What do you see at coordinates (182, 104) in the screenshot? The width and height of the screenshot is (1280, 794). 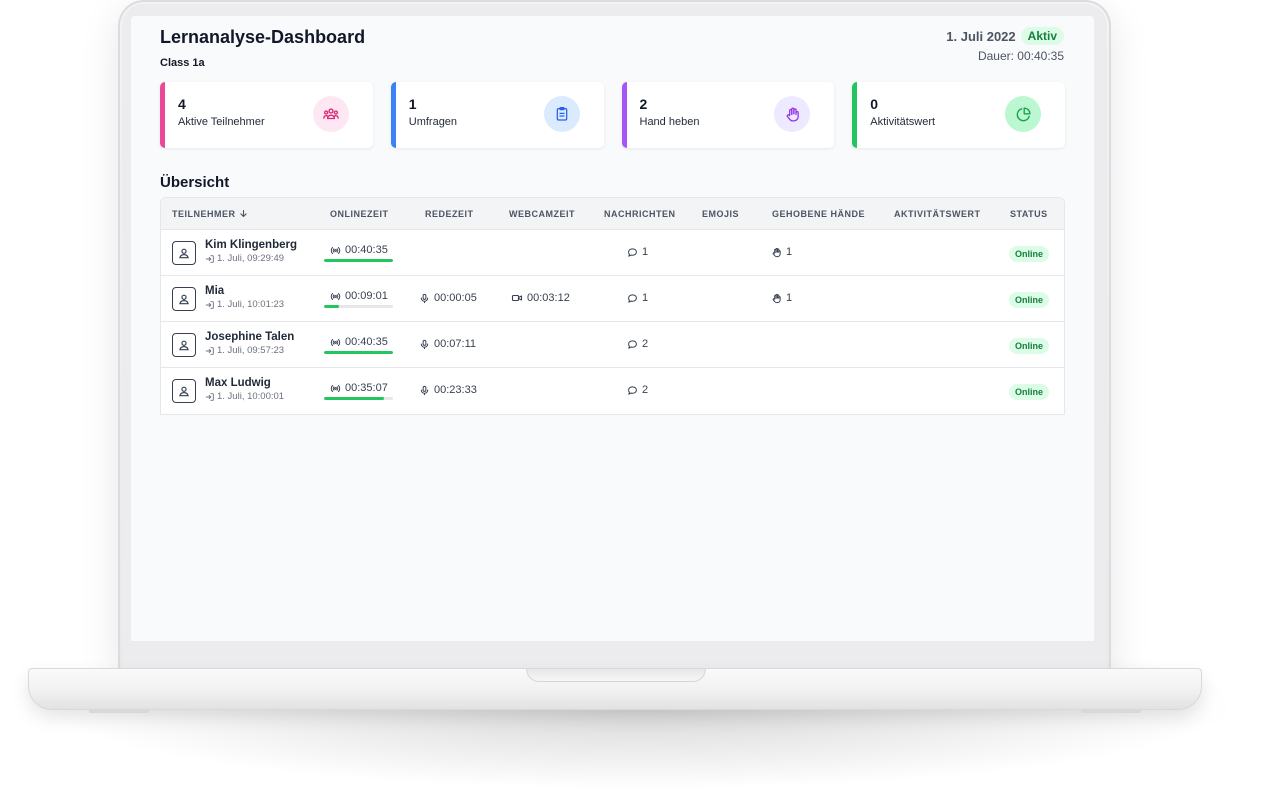 I see `card-value: 4` at bounding box center [182, 104].